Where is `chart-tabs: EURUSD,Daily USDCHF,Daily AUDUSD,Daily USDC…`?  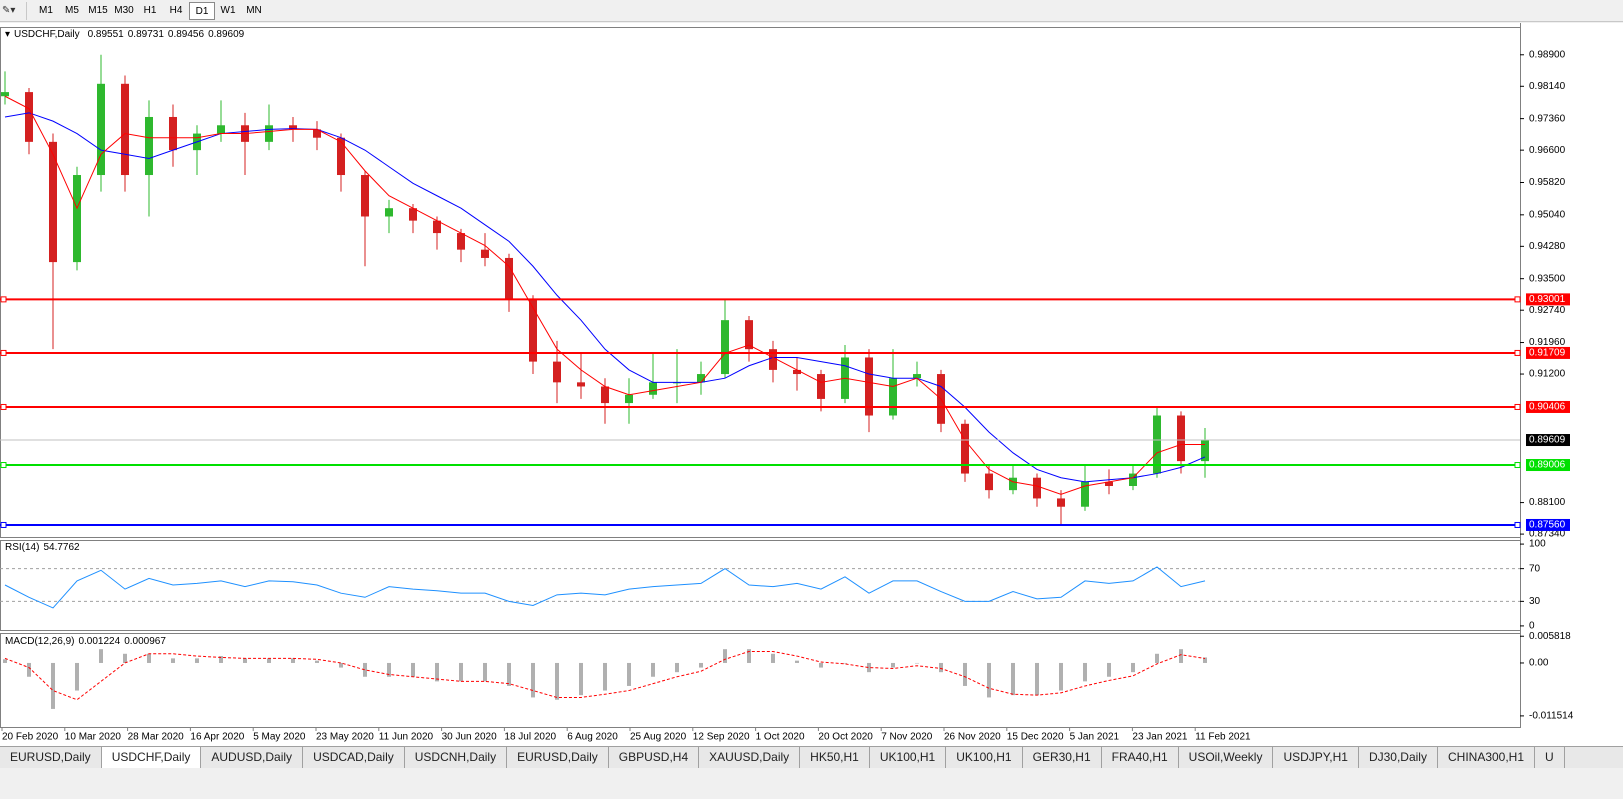 chart-tabs: EURUSD,Daily USDCHF,Daily AUDUSD,Daily USDC… is located at coordinates (811, 757).